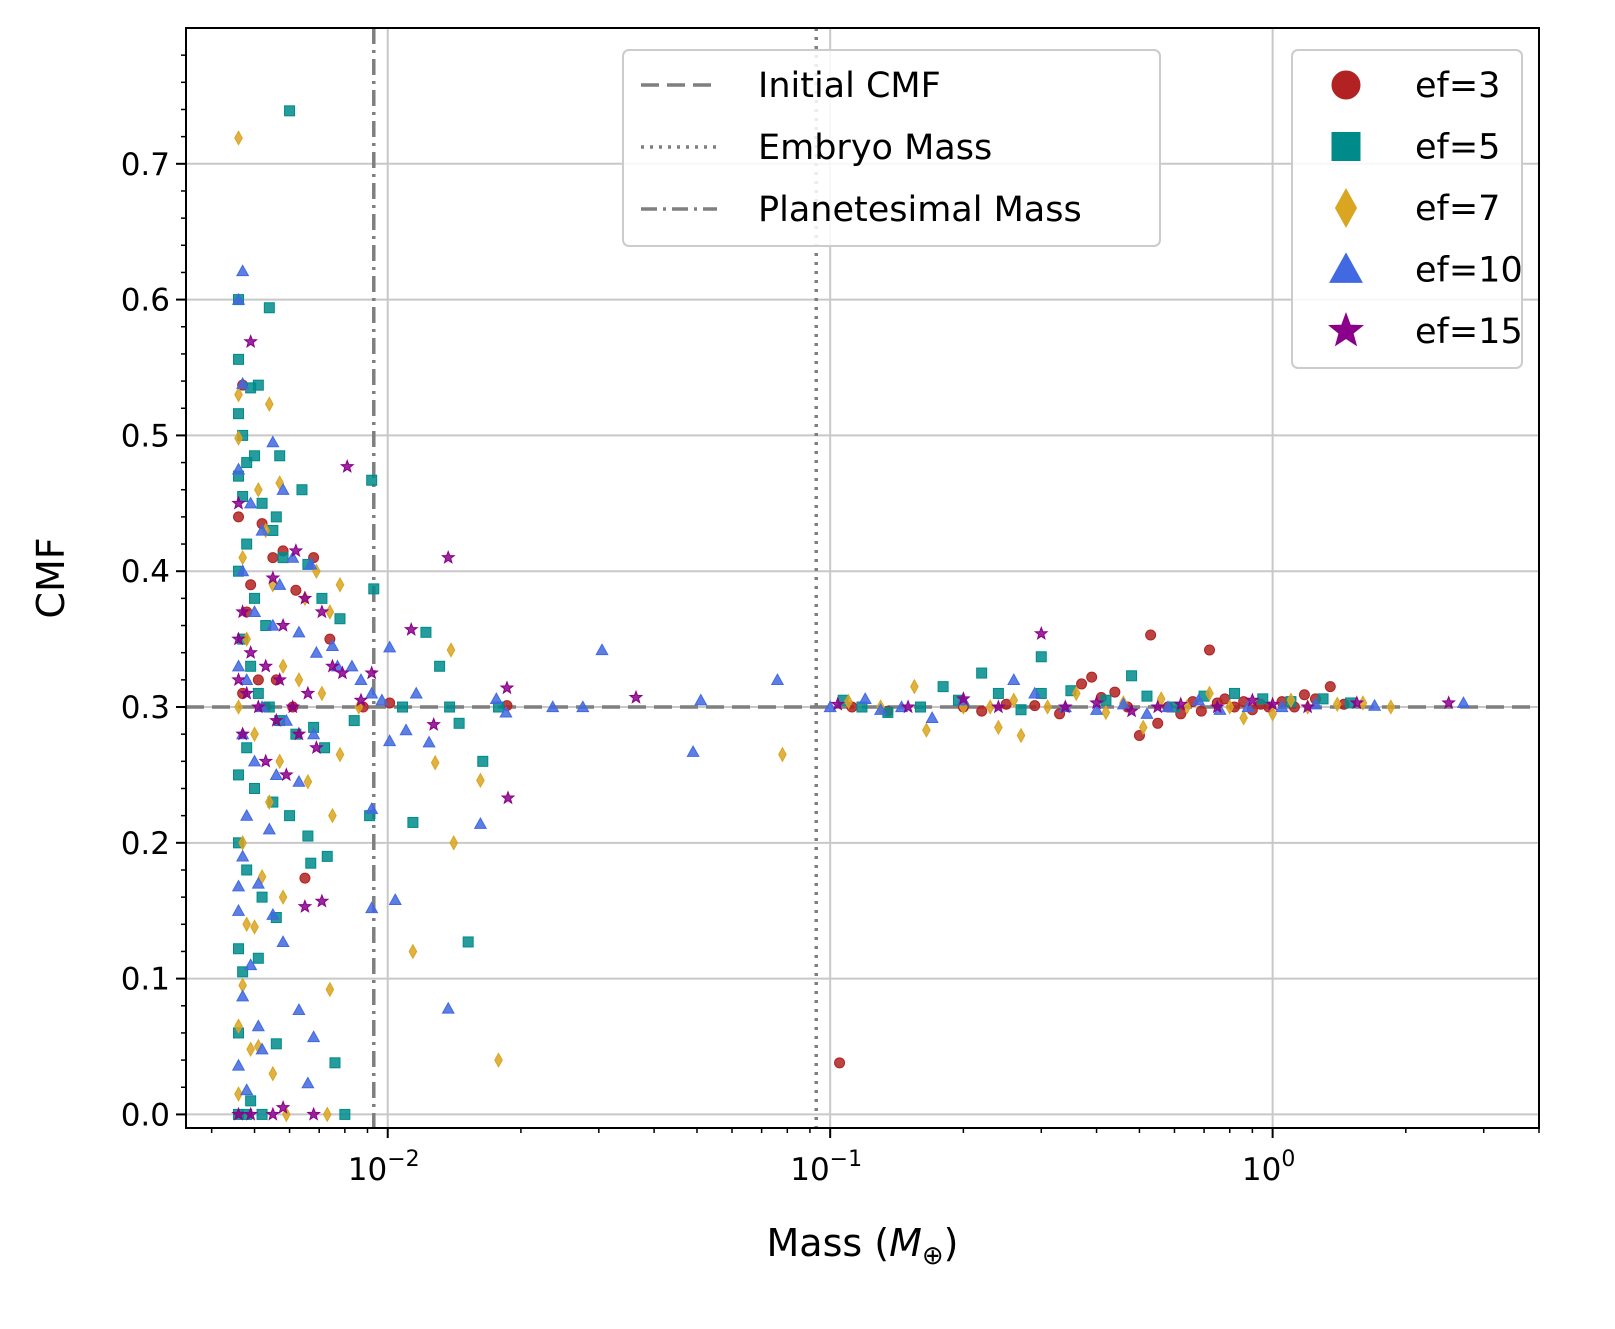 This screenshot has width=1615, height=1329. What do you see at coordinates (1346, 146) in the screenshot?
I see `legend-marker-square` at bounding box center [1346, 146].